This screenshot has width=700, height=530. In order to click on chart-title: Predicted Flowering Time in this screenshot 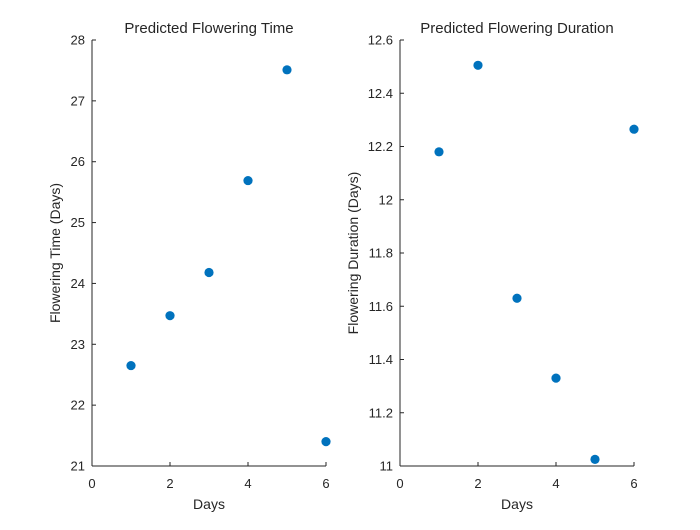, I will do `click(208, 28)`.